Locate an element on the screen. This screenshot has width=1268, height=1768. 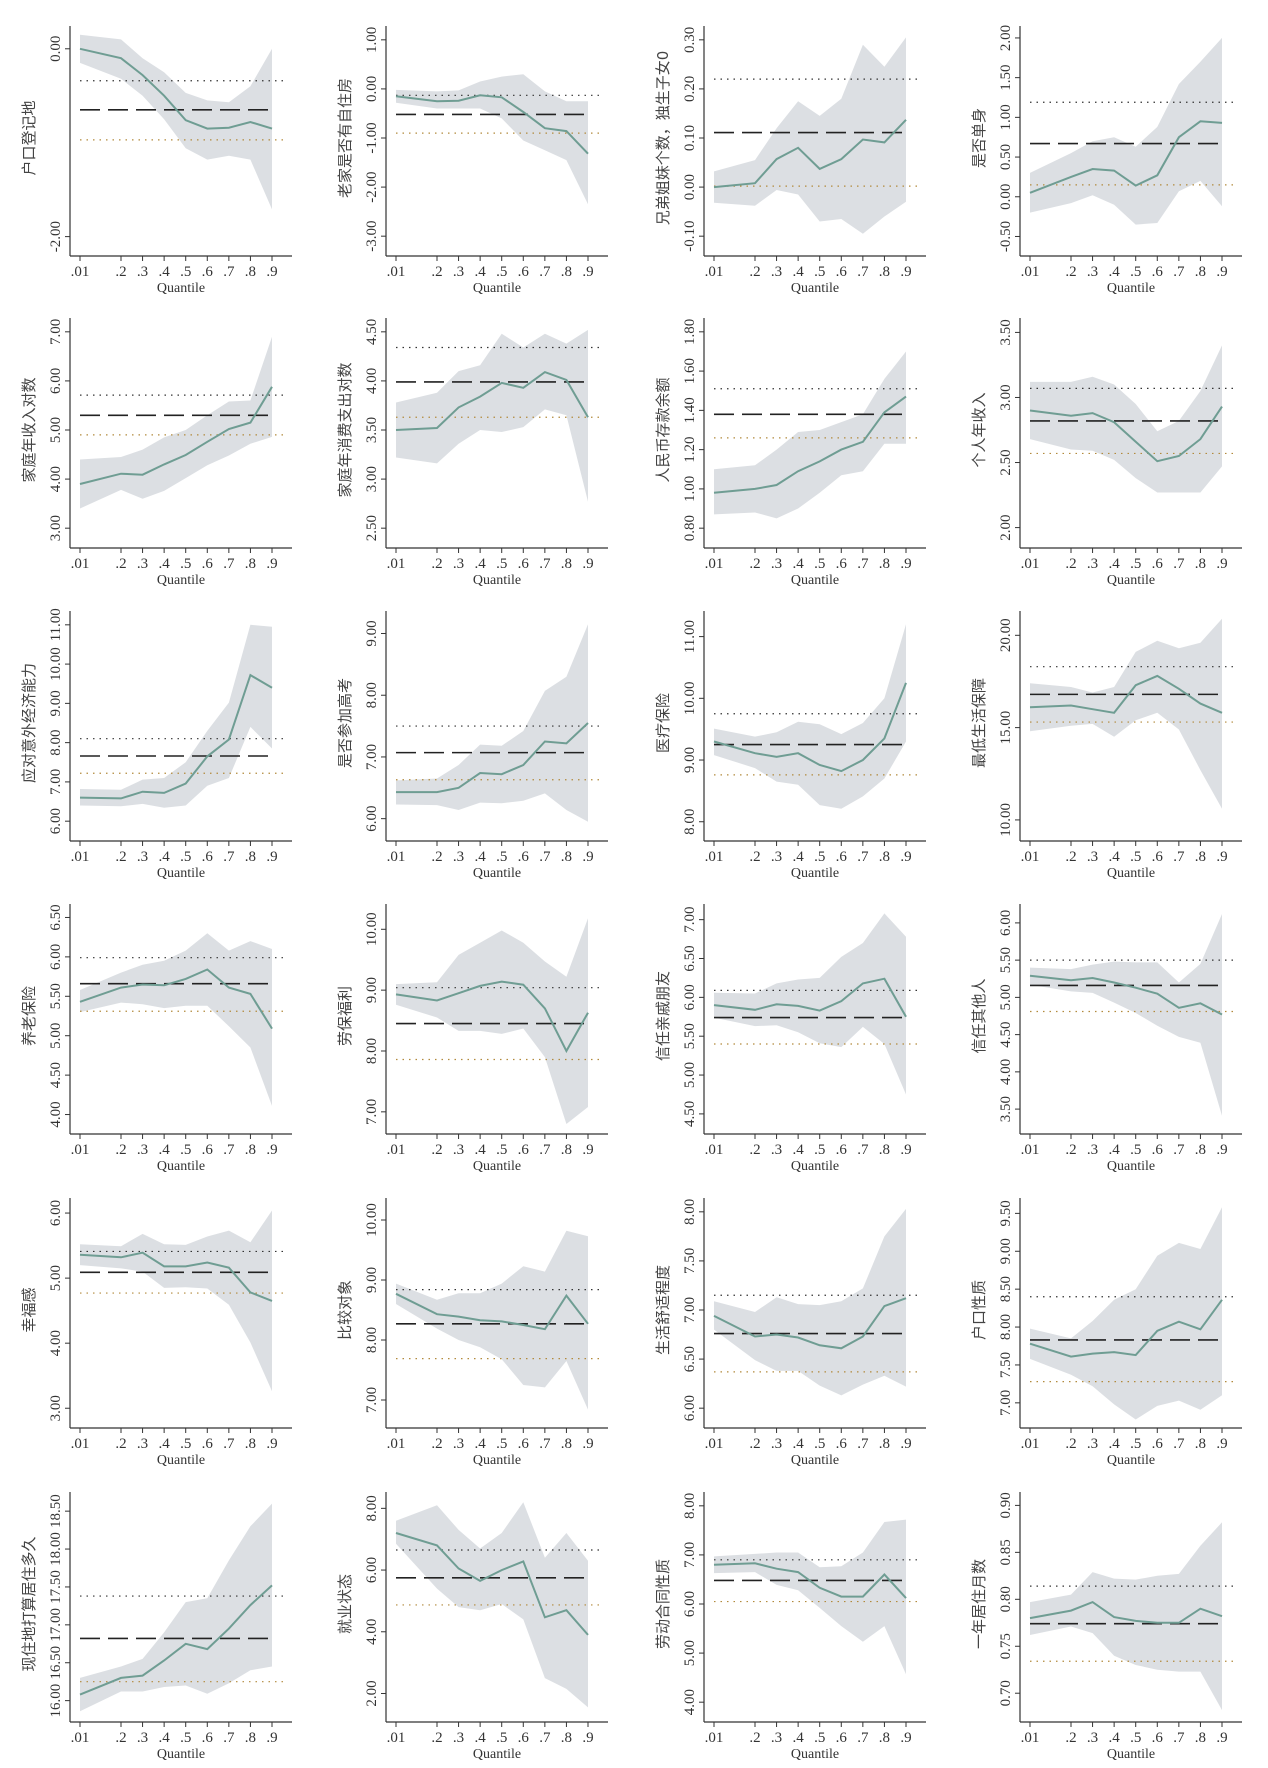
y-tick-label: 17.50 is located at coordinates (56, 1587).